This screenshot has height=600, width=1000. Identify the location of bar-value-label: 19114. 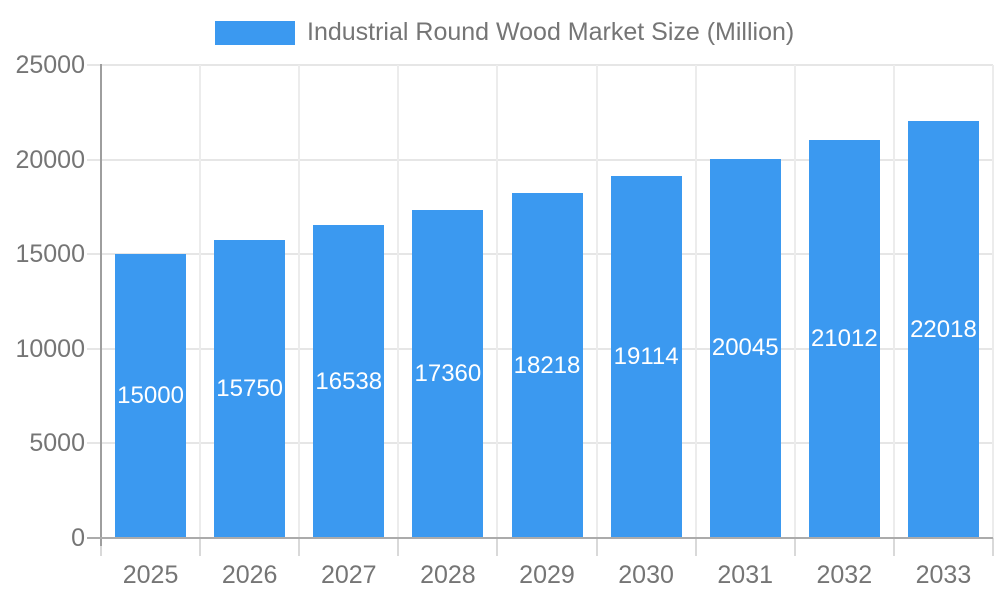
(646, 357).